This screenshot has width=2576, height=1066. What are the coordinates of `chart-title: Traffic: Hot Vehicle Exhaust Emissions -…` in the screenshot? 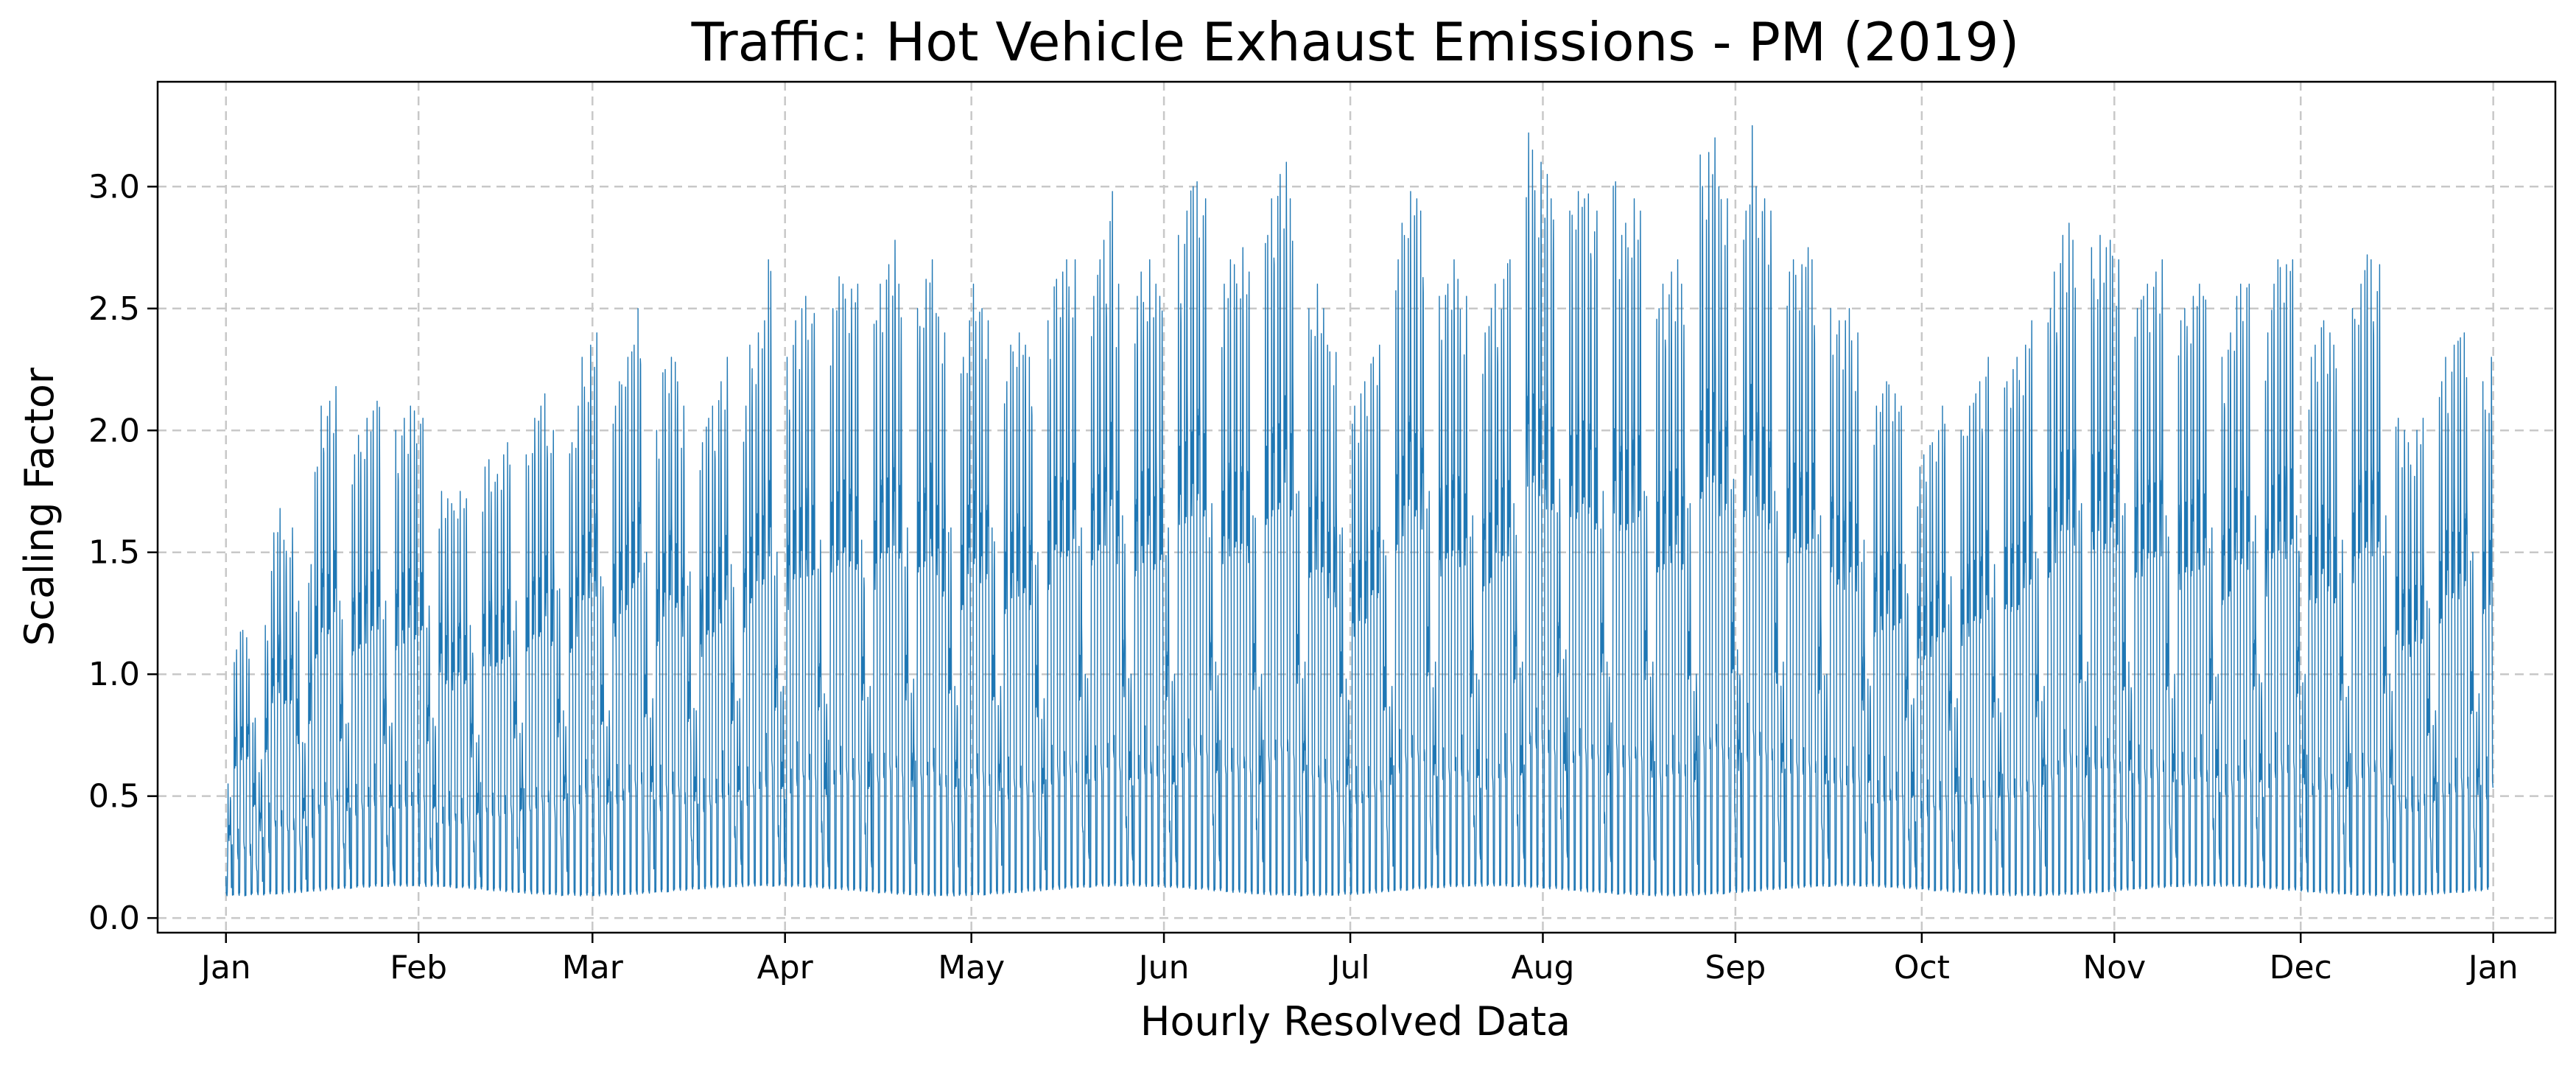 It's located at (1355, 42).